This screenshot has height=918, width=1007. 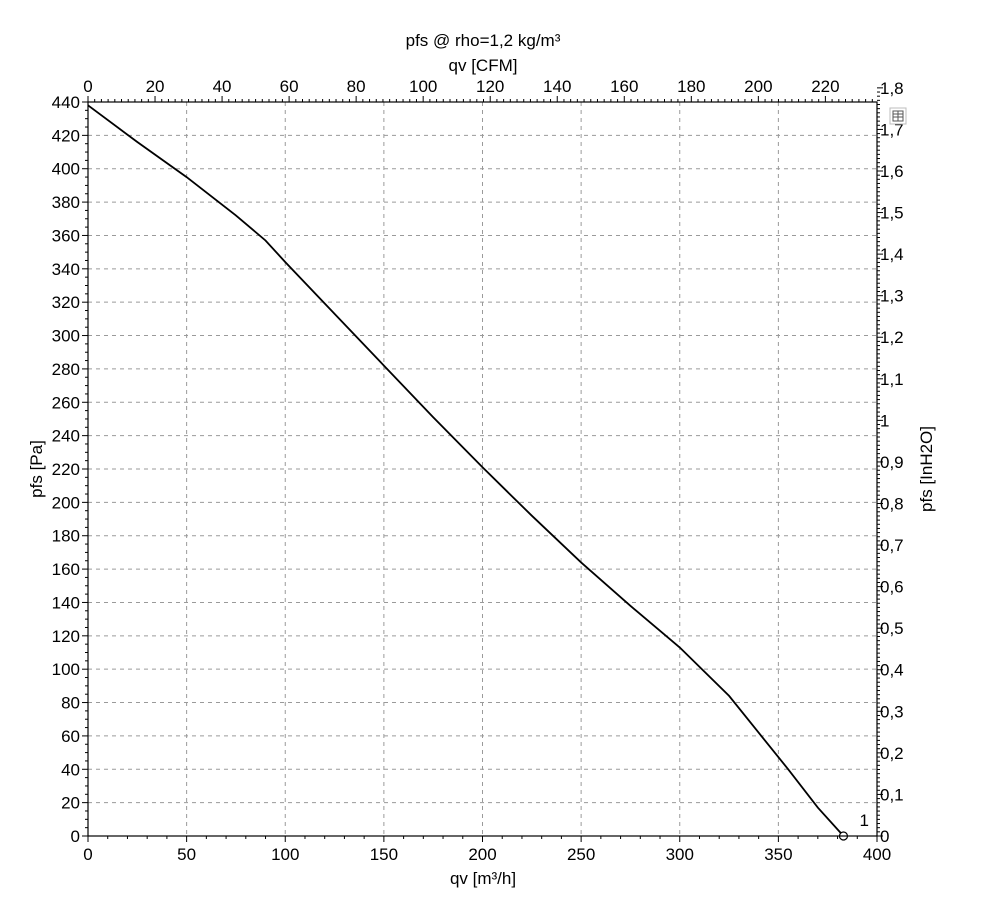 I want to click on x2-tick-label: 140, so click(x=557, y=86).